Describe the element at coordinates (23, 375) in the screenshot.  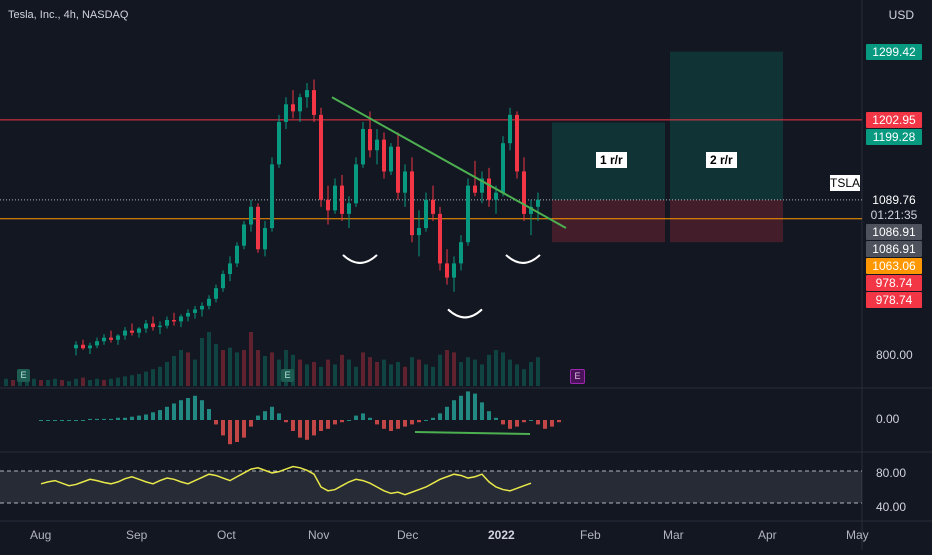
I see `earnings-badge-aug: E` at that location.